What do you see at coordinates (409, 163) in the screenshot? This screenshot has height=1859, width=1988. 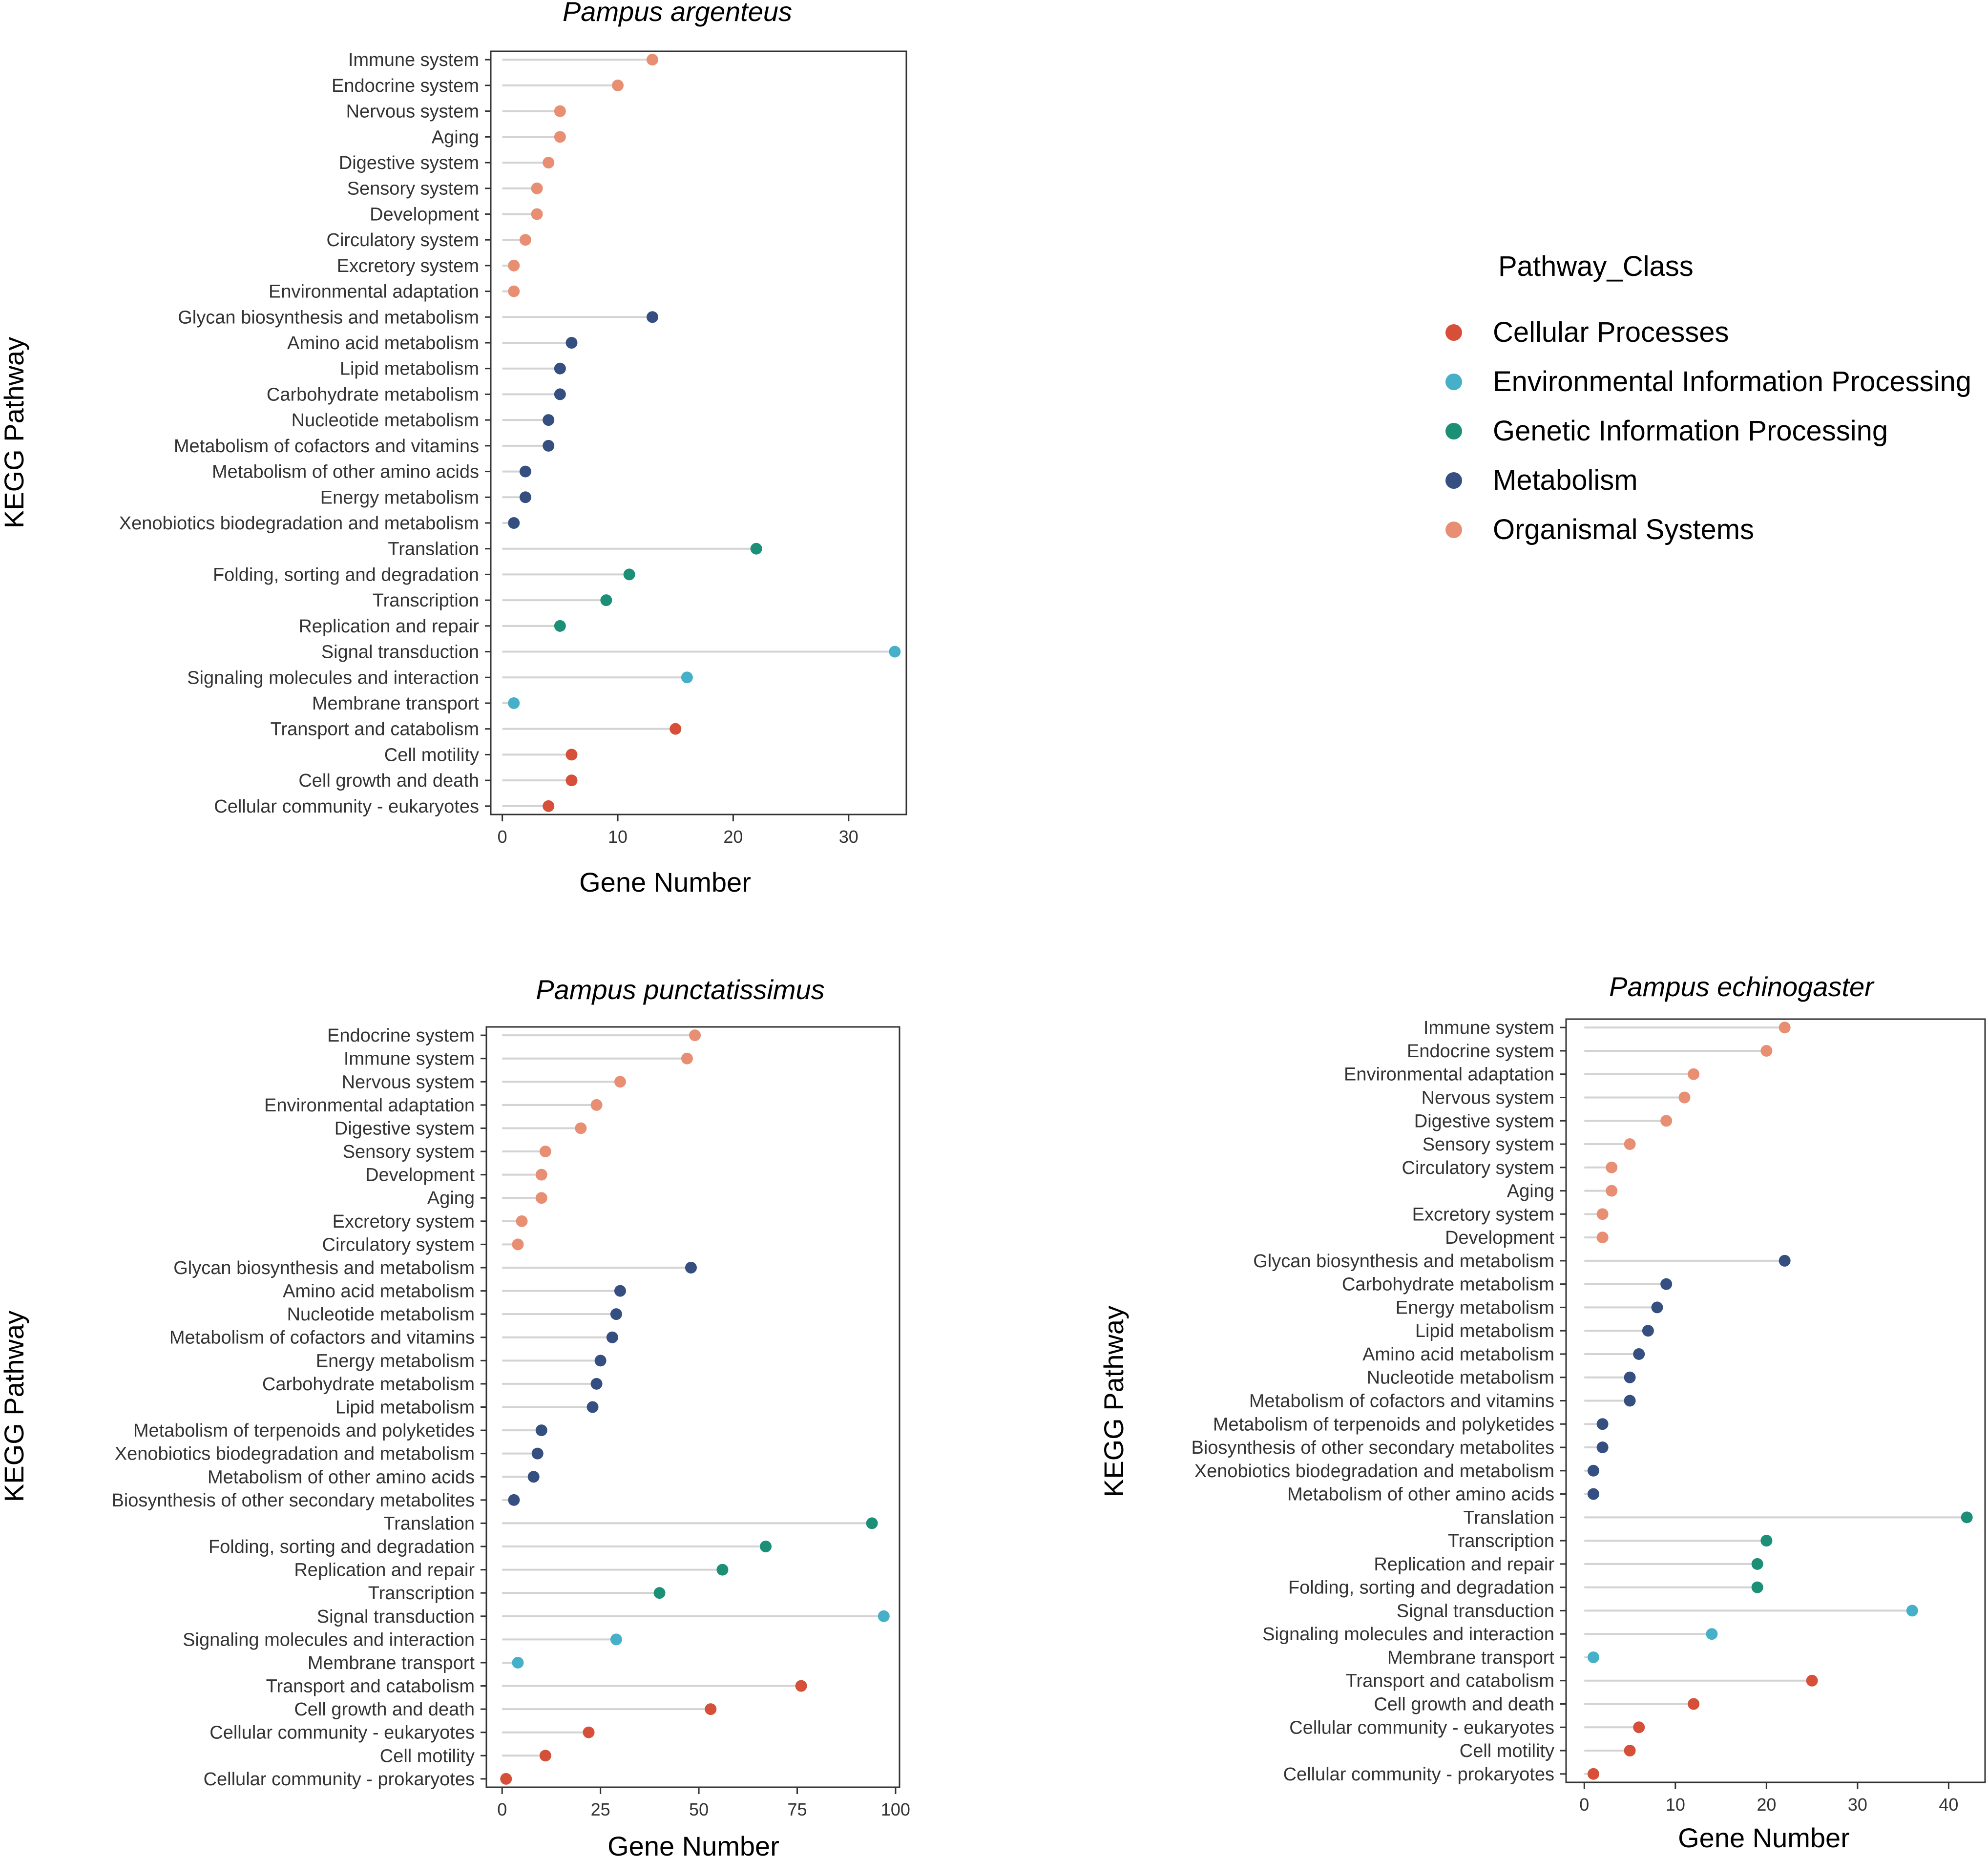 I see `y-tick-label: Digestive system` at bounding box center [409, 163].